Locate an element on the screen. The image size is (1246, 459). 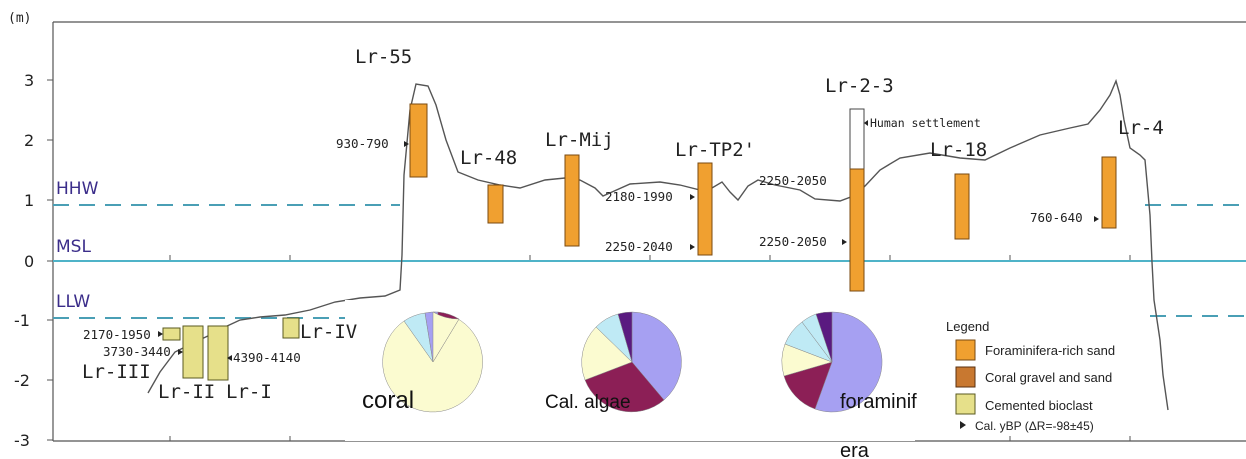
core-lr-ii is located at coordinates (193, 352).